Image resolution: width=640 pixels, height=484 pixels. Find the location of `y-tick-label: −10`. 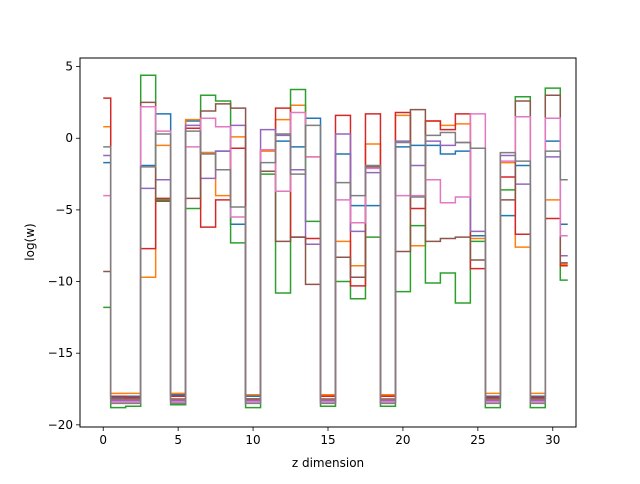

y-tick-label: −10 is located at coordinates (60, 282).